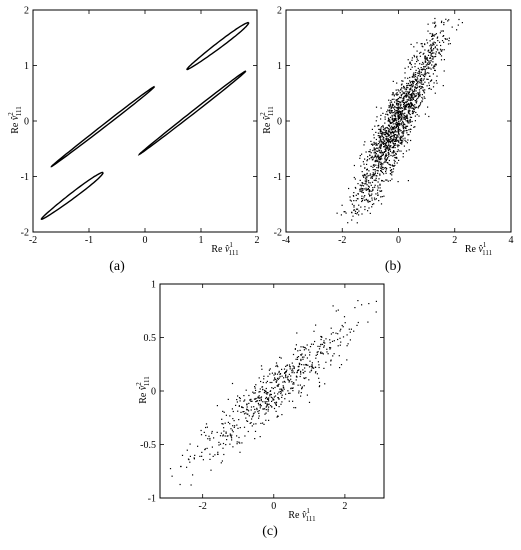 Image resolution: width=521 pixels, height=550 pixels. Describe the element at coordinates (278, 177) in the screenshot. I see `y-tick-label: -1` at that location.